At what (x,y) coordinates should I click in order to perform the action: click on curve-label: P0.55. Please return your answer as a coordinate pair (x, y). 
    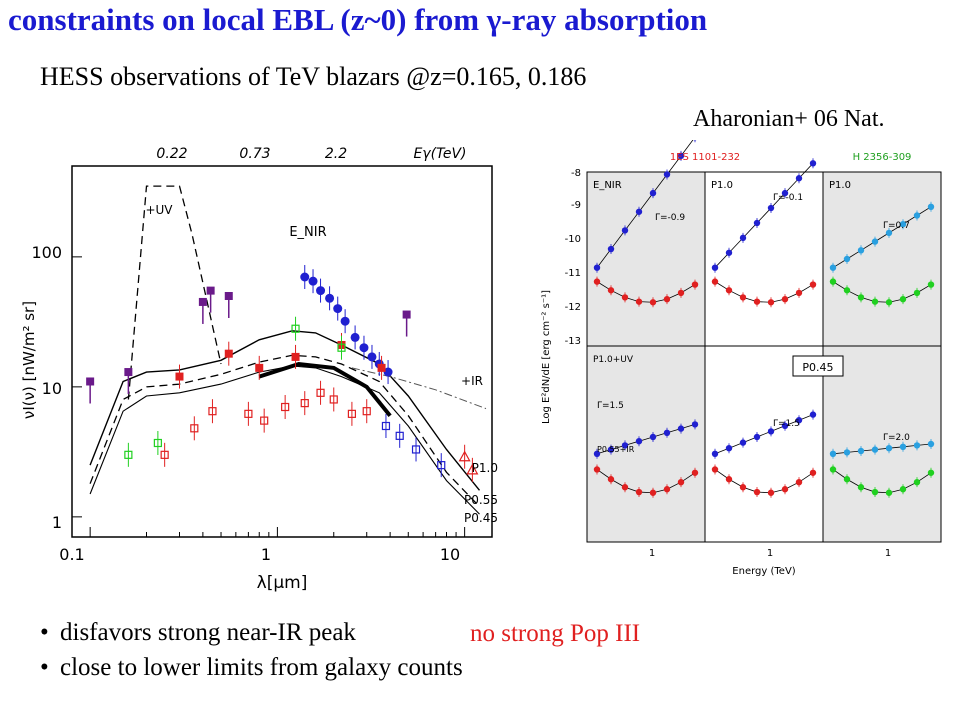
    Looking at the image, I should click on (481, 500).